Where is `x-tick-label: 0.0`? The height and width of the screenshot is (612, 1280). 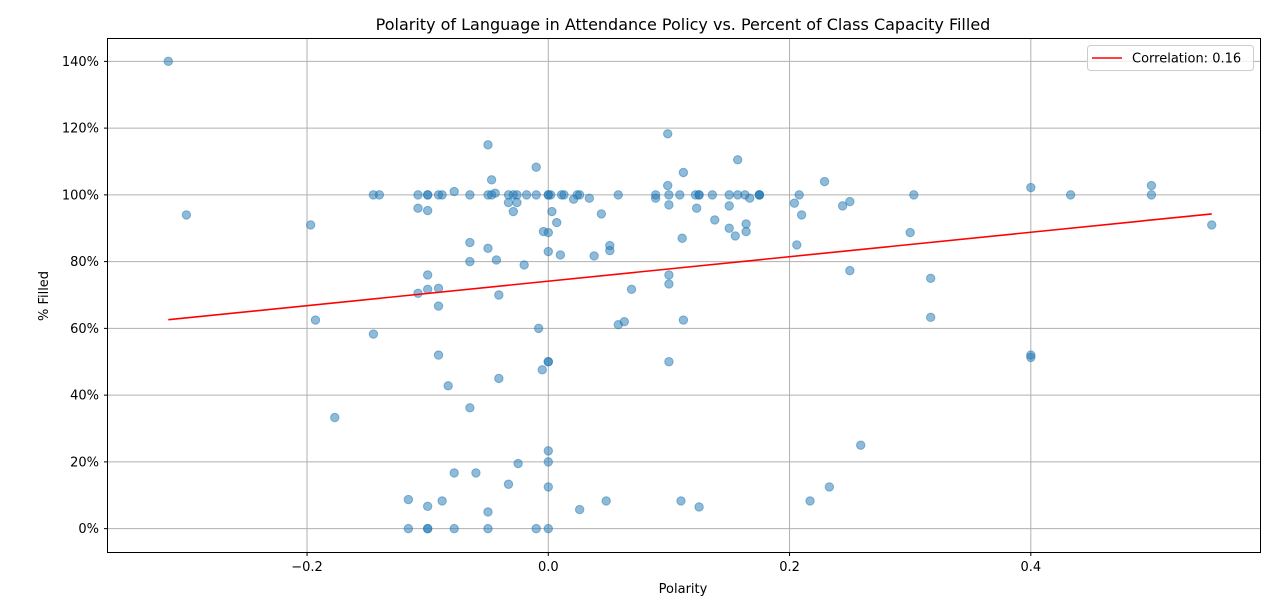 x-tick-label: 0.0 is located at coordinates (548, 567).